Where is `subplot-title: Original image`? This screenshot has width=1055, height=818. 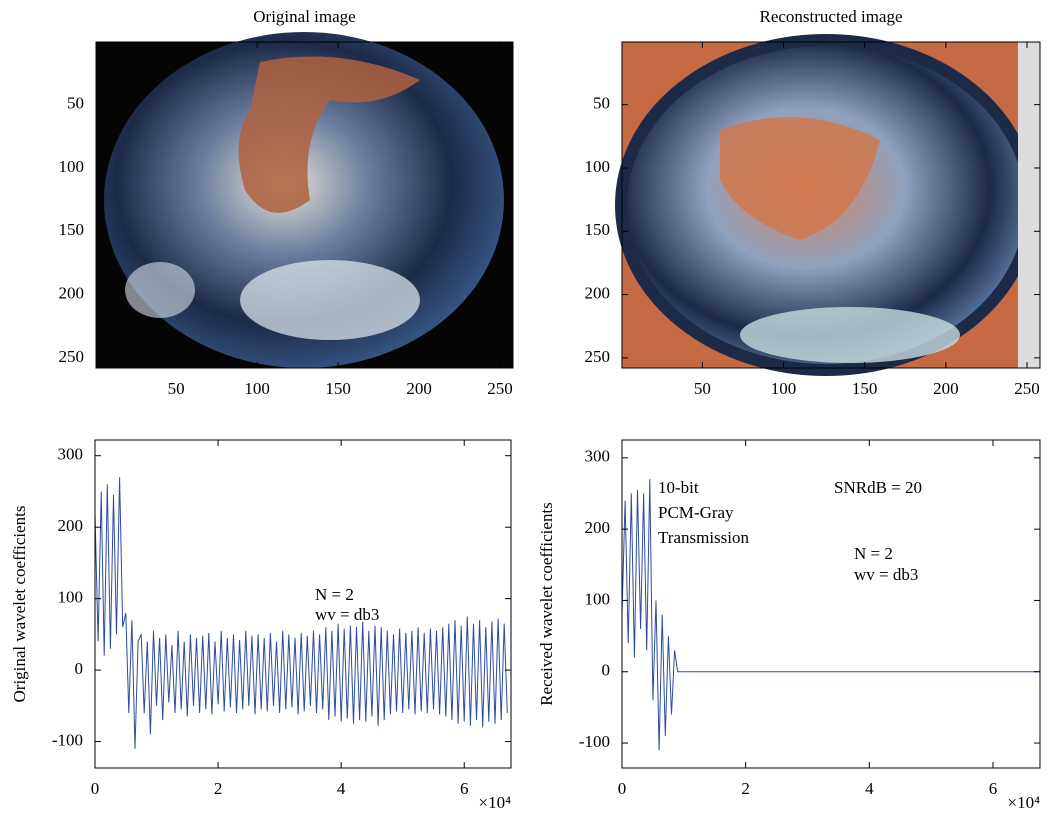
subplot-title: Original image is located at coordinates (304, 16).